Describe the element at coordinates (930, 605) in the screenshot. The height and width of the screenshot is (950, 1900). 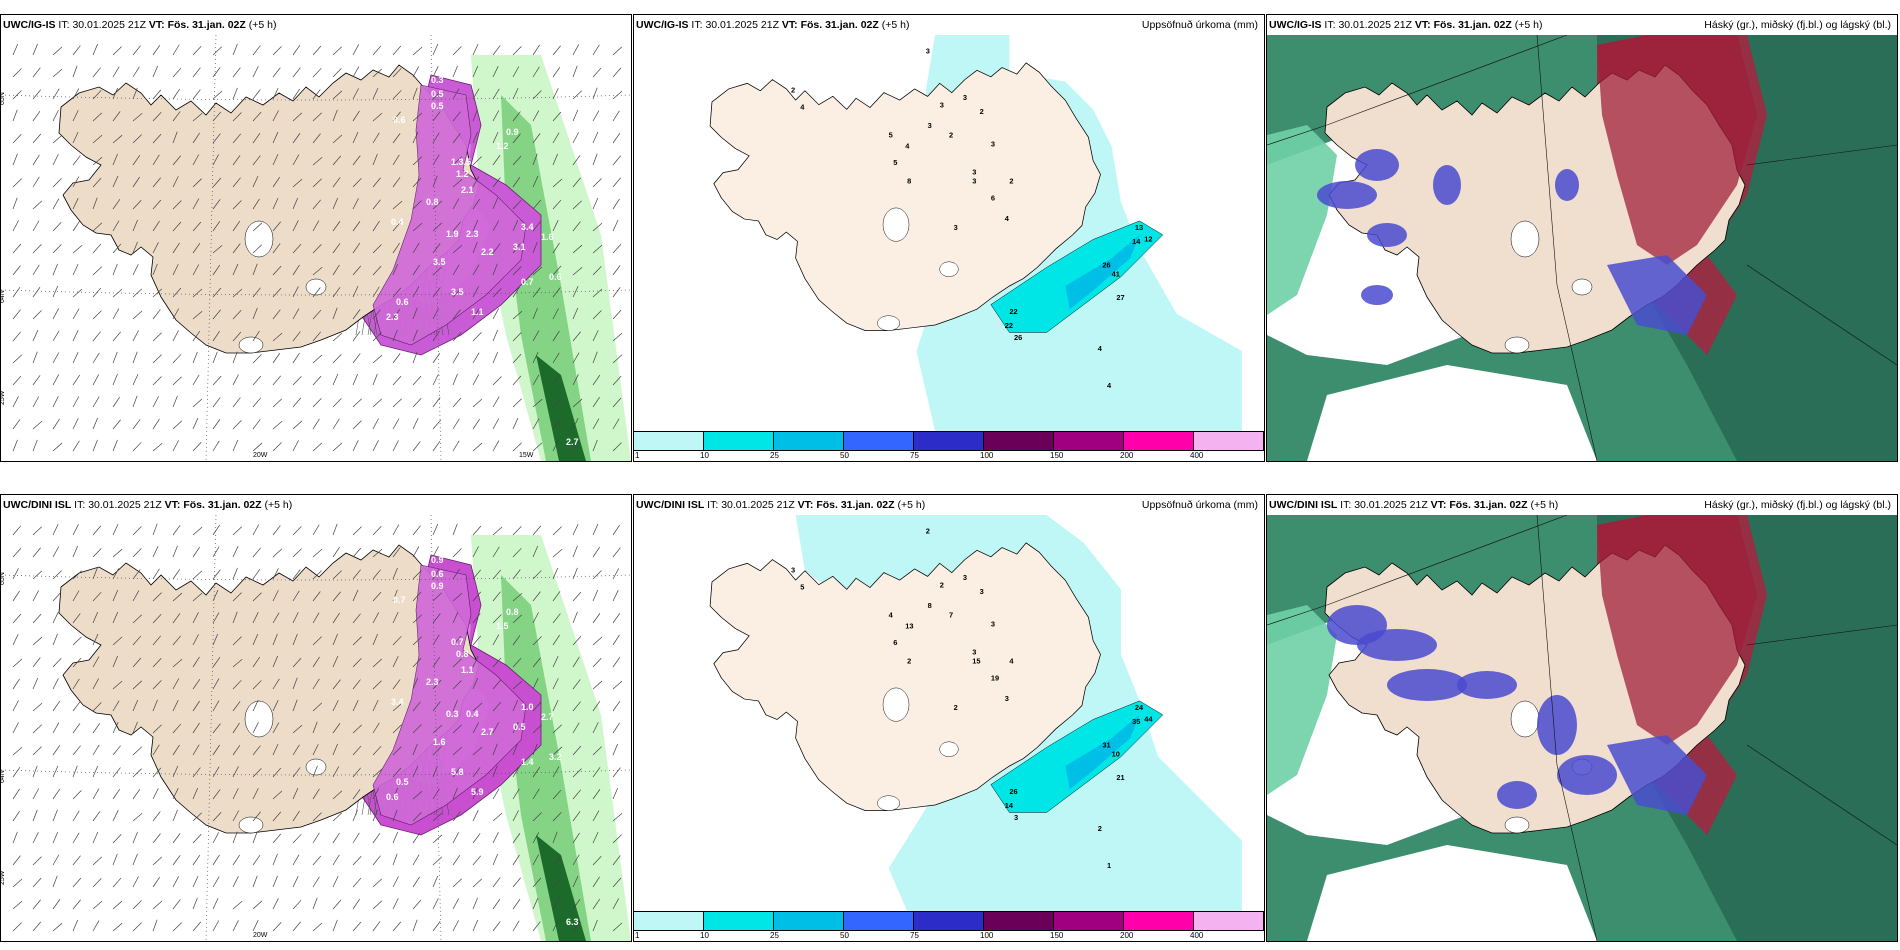
I see `precip-amount-value: 8` at that location.